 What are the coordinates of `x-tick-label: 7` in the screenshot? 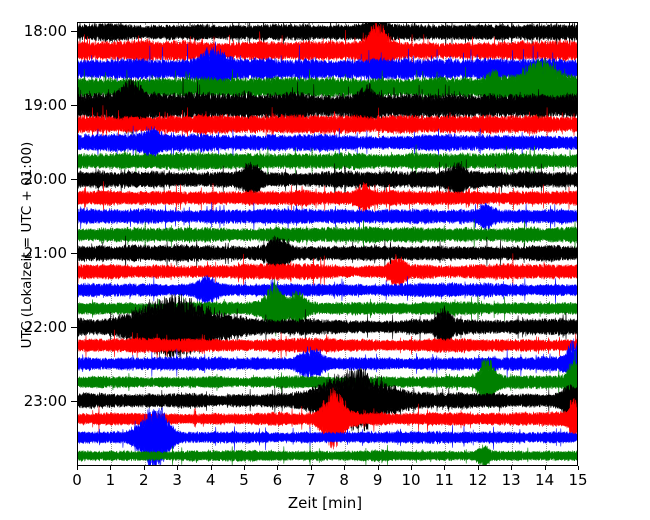 It's located at (311, 480).